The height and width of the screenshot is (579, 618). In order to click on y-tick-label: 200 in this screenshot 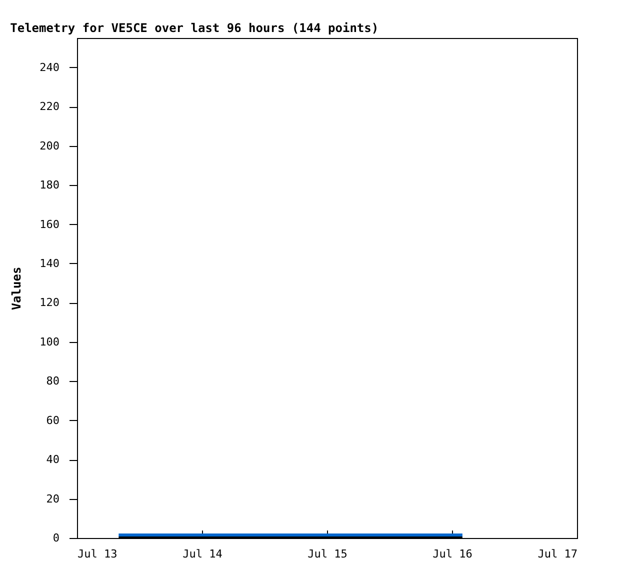, I will do `click(50, 145)`.